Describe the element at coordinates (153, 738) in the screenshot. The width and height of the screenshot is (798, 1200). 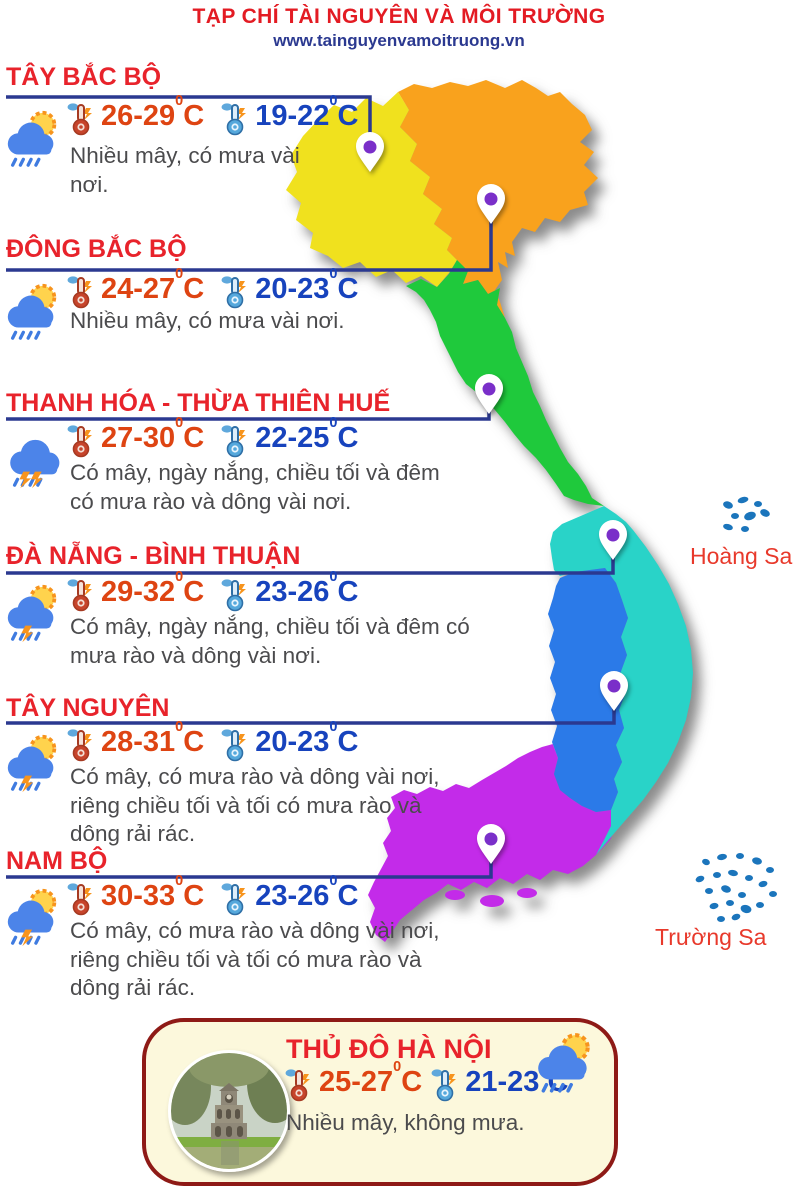
I see `day-temperature: 28-310C` at that location.